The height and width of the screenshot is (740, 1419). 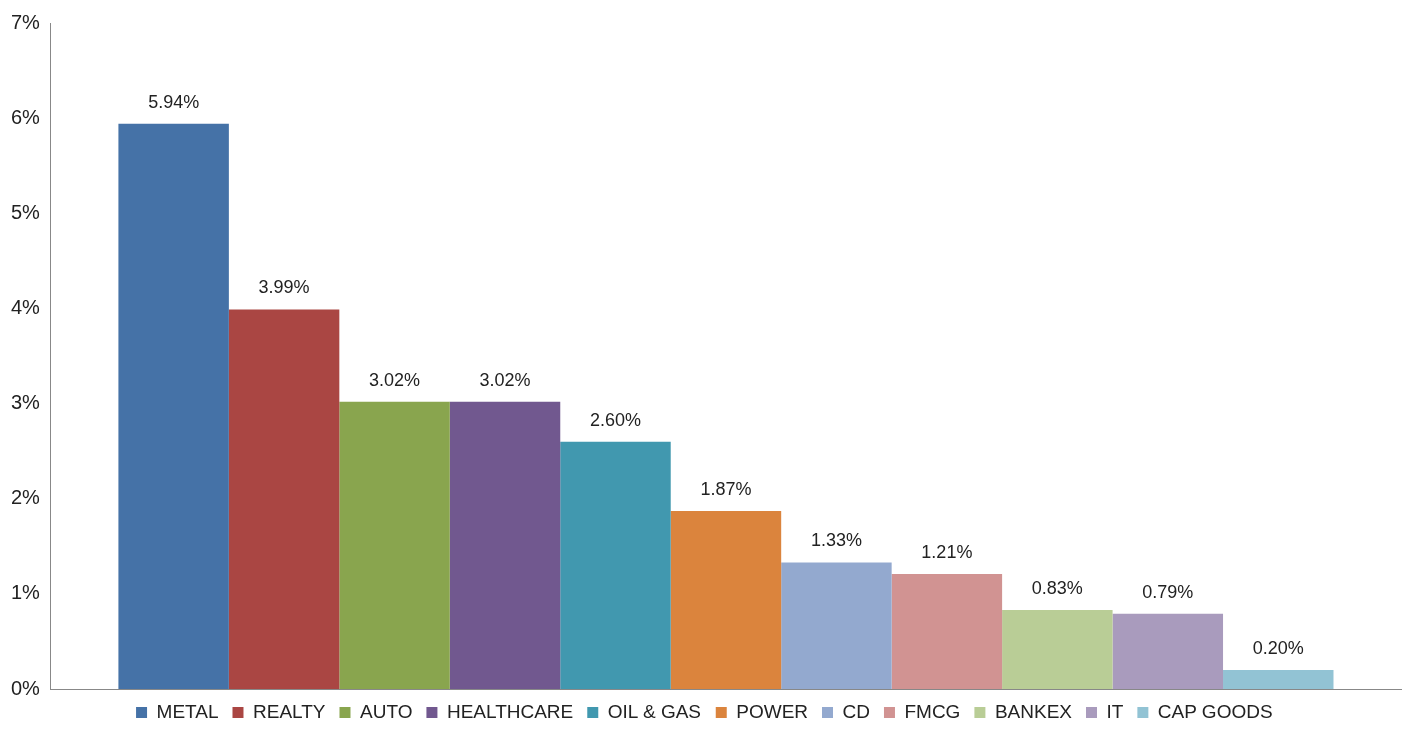 I want to click on data-label: 3.99%, so click(x=284, y=287).